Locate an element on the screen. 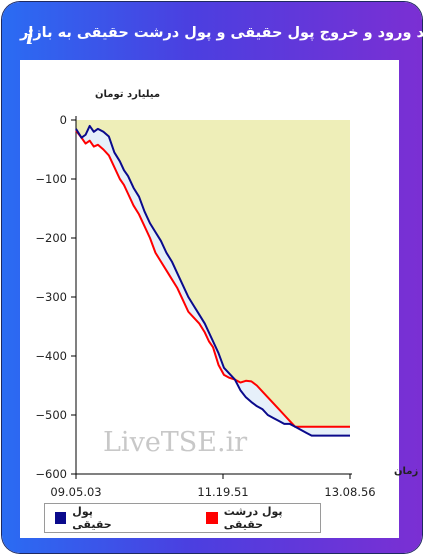  x-tick-label: 09.05.03 is located at coordinates (75, 492).